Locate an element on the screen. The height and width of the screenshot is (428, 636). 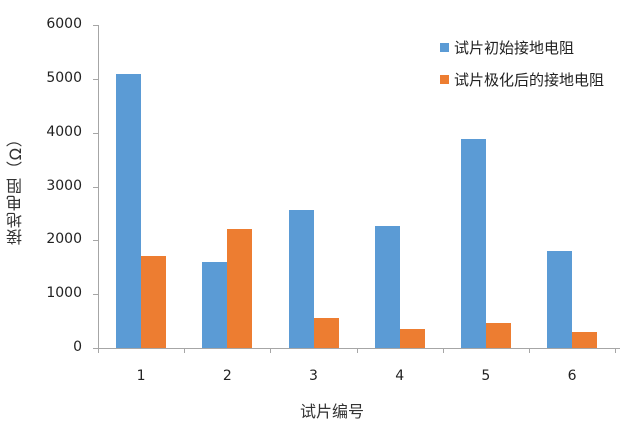
legend: 试片初始接地电阻 试片极化后的接地电阻 is located at coordinates (522, 68).